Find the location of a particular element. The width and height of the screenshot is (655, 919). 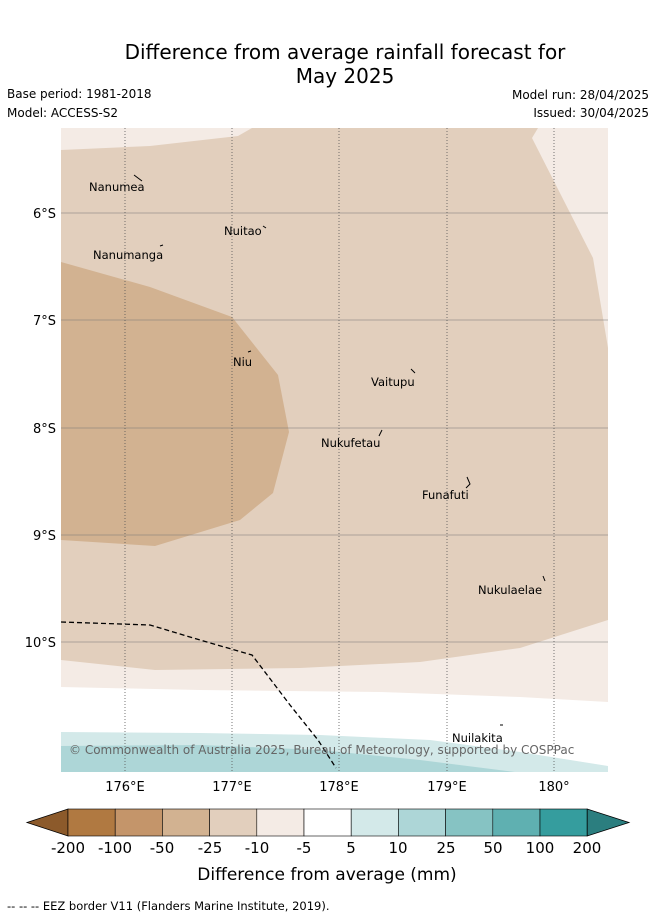

island-funafuti is located at coordinates (468, 482).